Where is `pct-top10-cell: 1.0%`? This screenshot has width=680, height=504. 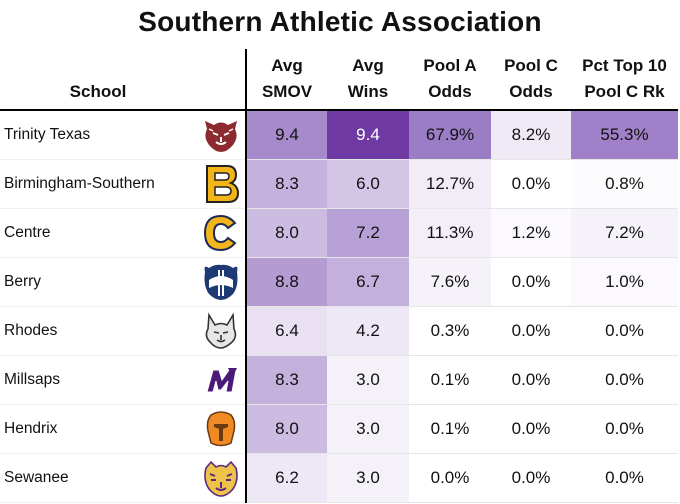
pct-top10-cell: 1.0% is located at coordinates (624, 282).